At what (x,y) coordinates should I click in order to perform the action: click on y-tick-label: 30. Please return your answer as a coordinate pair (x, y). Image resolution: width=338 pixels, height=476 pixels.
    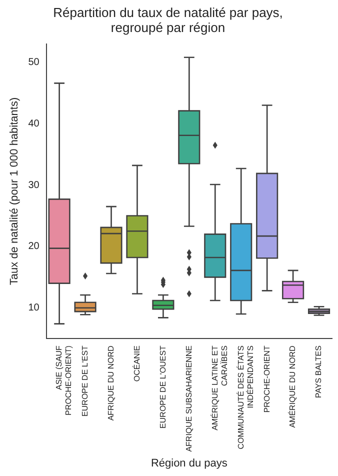
    Looking at the image, I should click on (34, 185).